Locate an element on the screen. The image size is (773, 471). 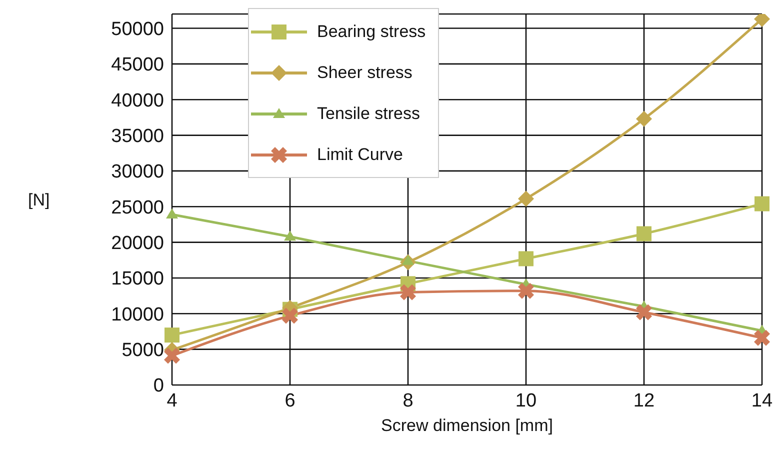
y-tick-label: 50000 is located at coordinates (137, 29).